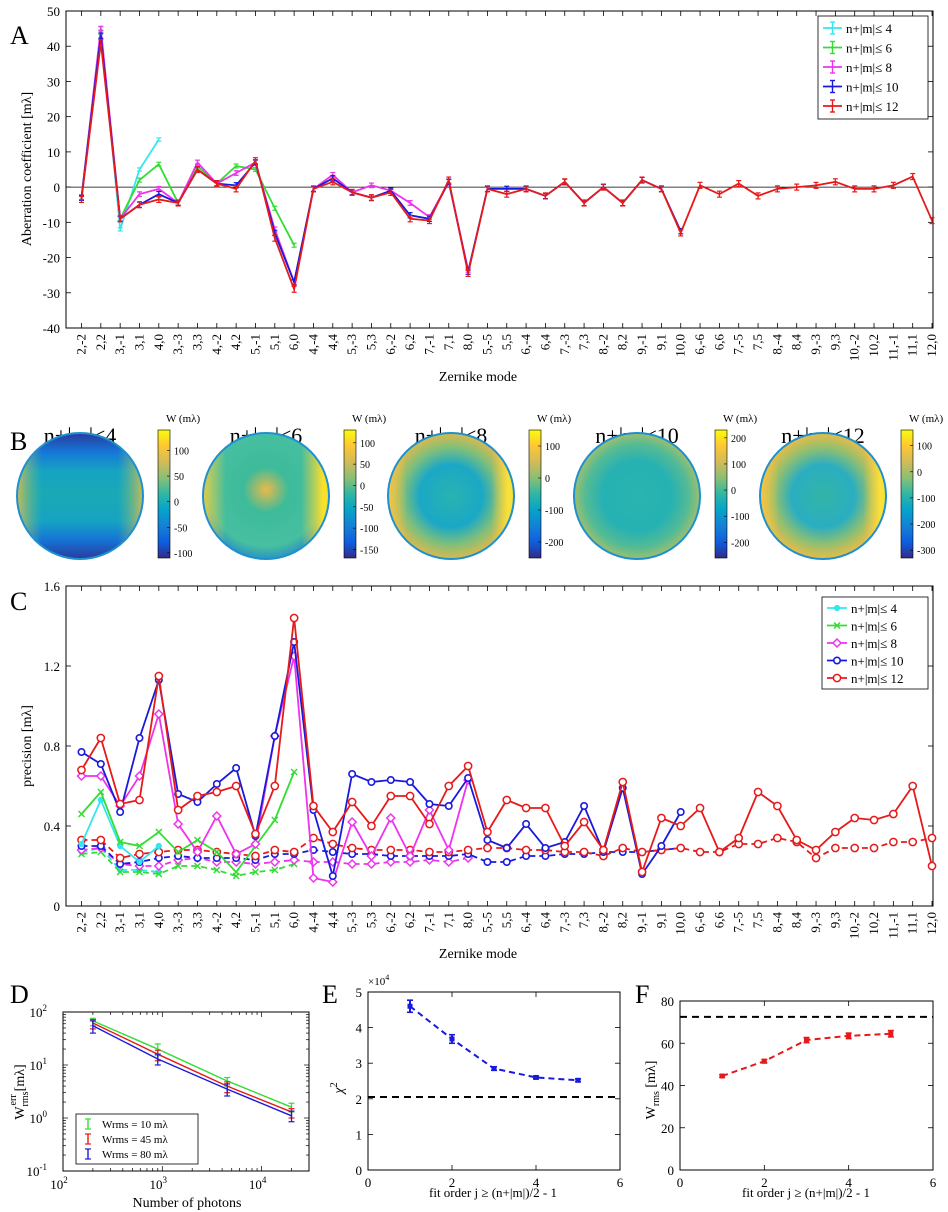 The width and height of the screenshot is (948, 1212). Describe the element at coordinates (757, 342) in the screenshot. I see `a-xtick-label: 7,5` at that location.